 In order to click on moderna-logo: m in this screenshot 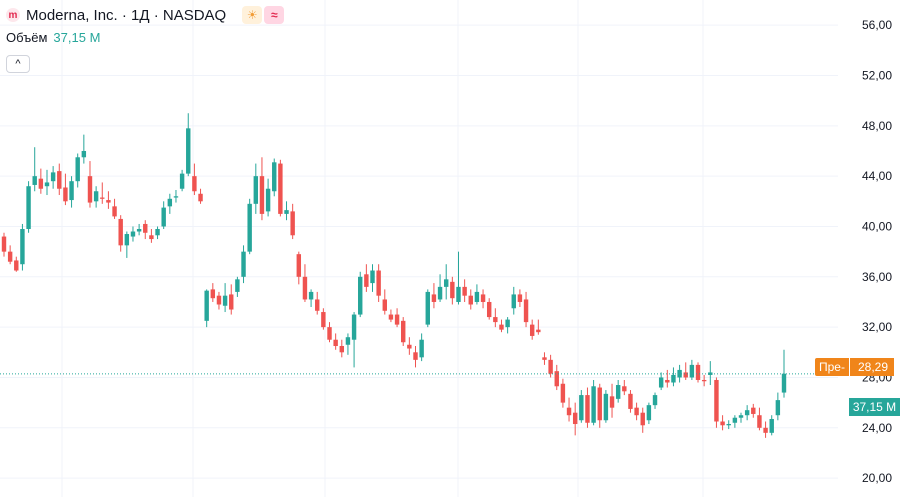, I will do `click(13, 15)`.